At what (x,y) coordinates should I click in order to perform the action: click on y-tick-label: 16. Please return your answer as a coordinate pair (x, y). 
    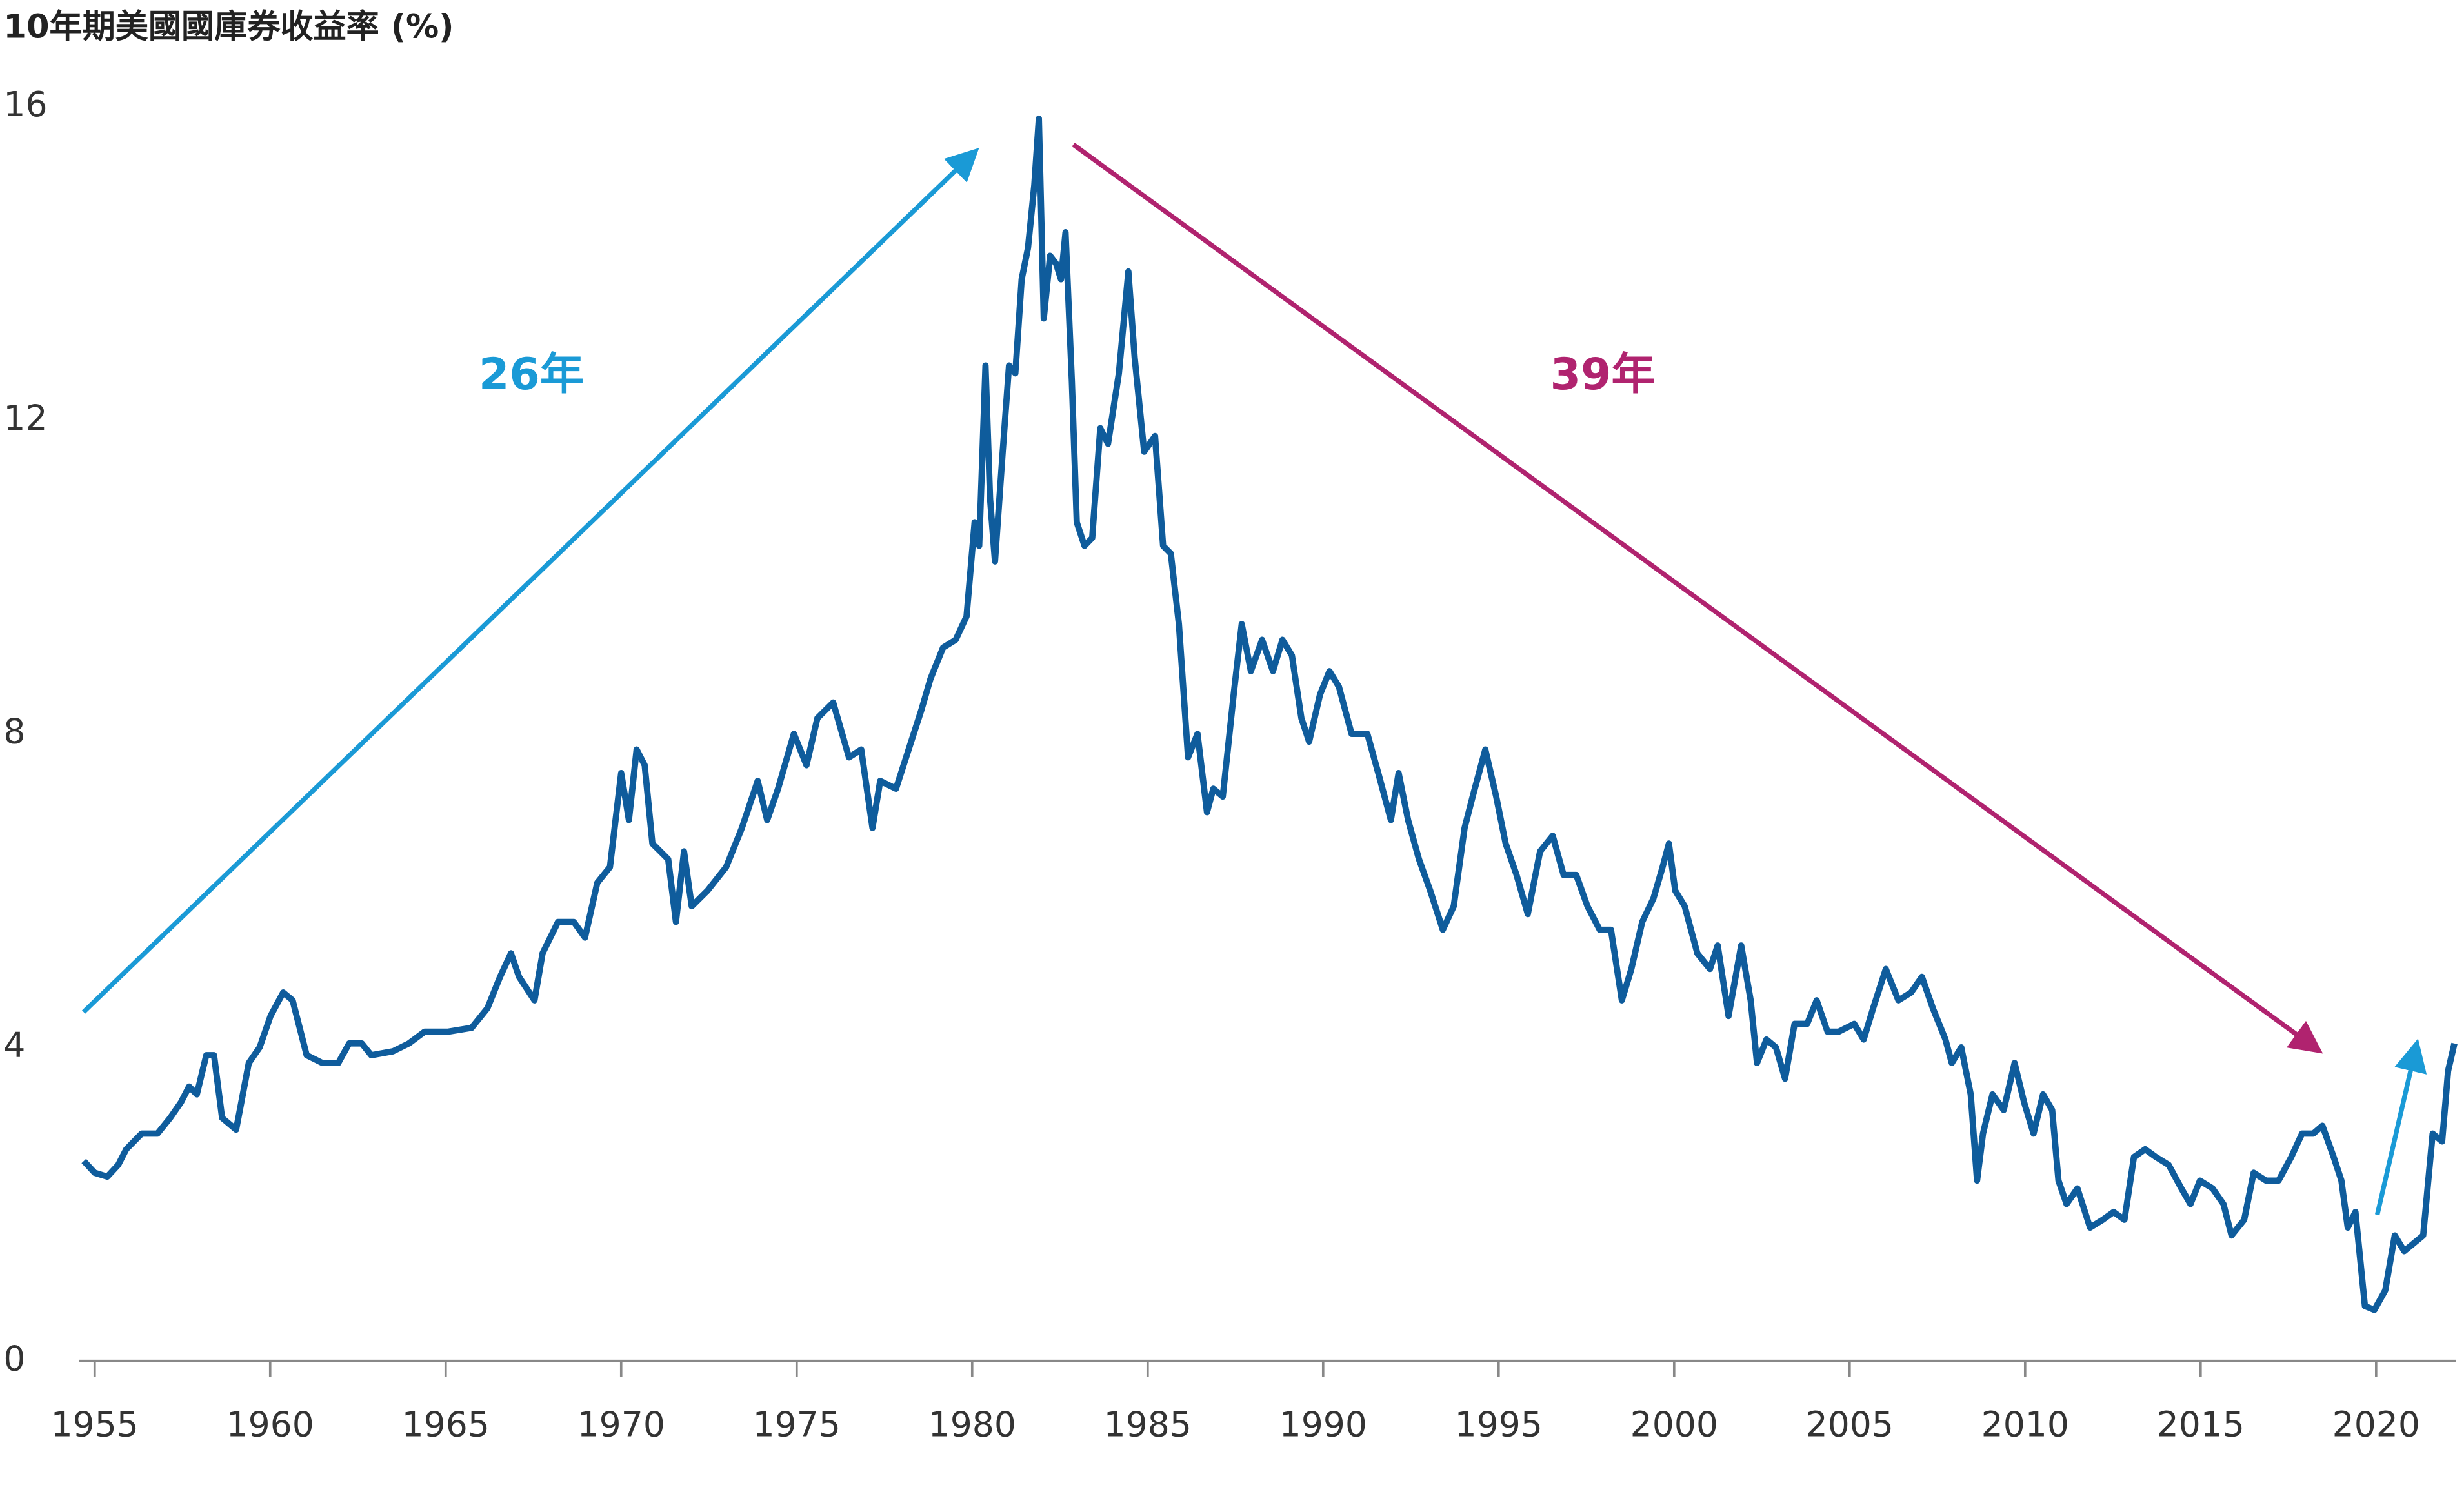
    Looking at the image, I should click on (25, 104).